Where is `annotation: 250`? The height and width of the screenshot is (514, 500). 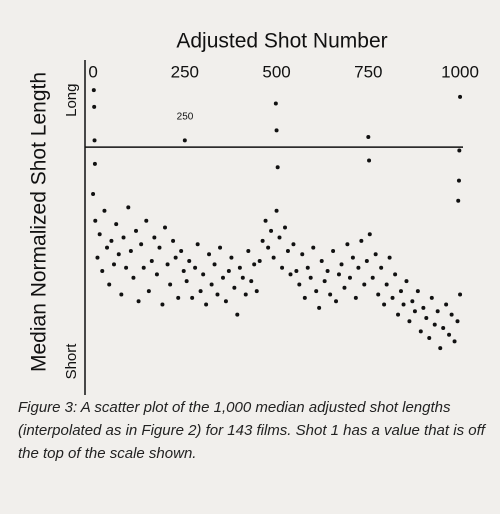 annotation: 250 is located at coordinates (185, 117).